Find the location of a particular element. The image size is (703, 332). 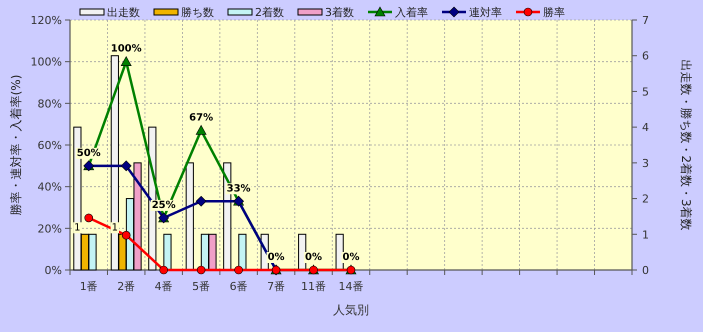

x-tick-label: 4番 is located at coordinates (163, 286).